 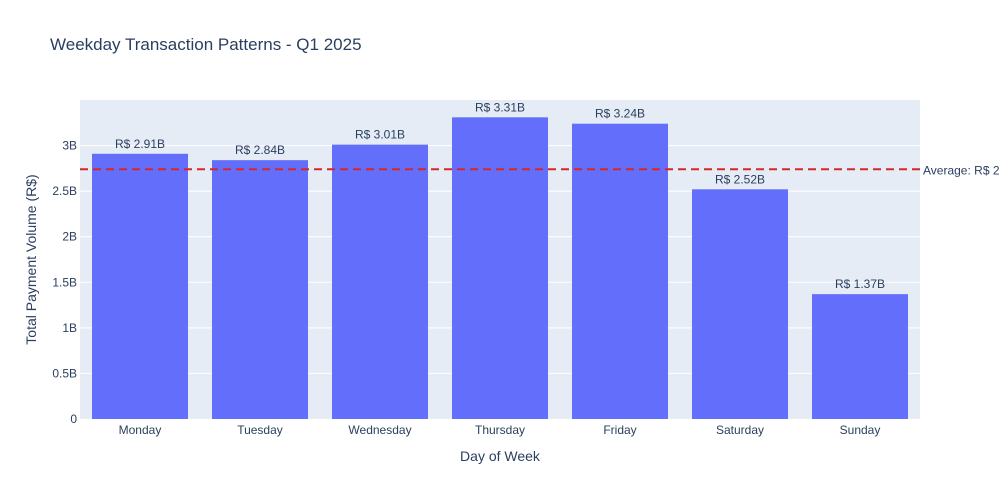 What do you see at coordinates (619, 430) in the screenshot?
I see `x-tick-label: Friday` at bounding box center [619, 430].